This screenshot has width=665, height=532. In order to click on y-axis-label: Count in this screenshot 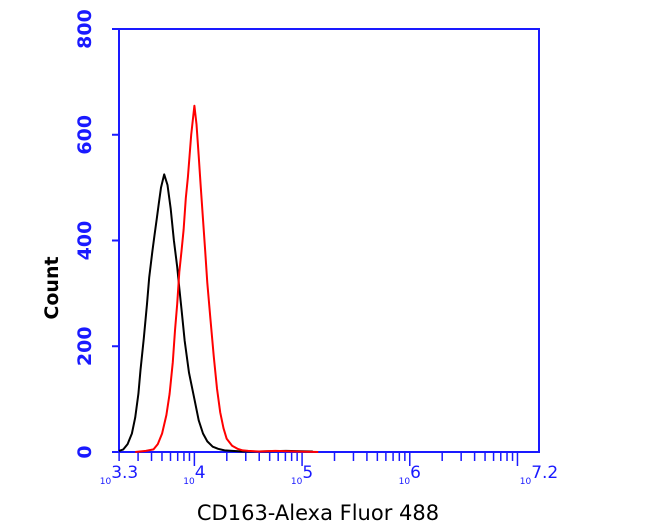, I will do `click(52, 287)`.